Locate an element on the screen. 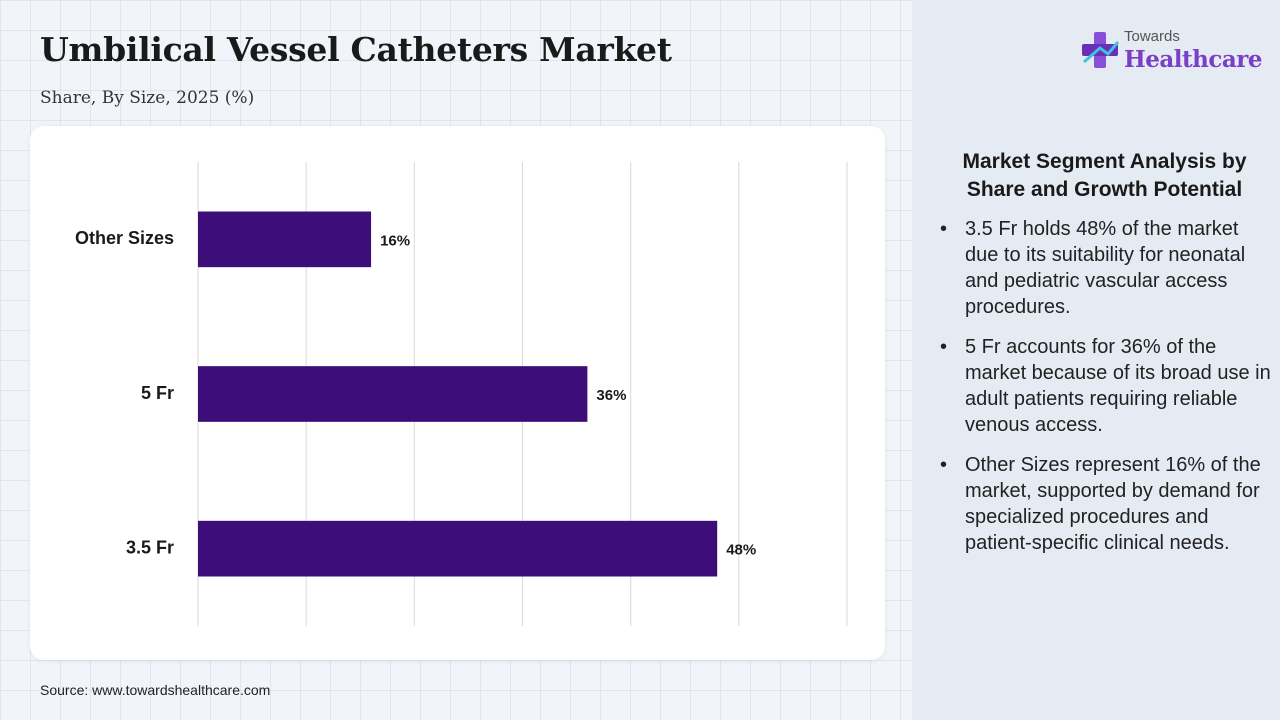  category-label: 3.5 Fr is located at coordinates (150, 547).